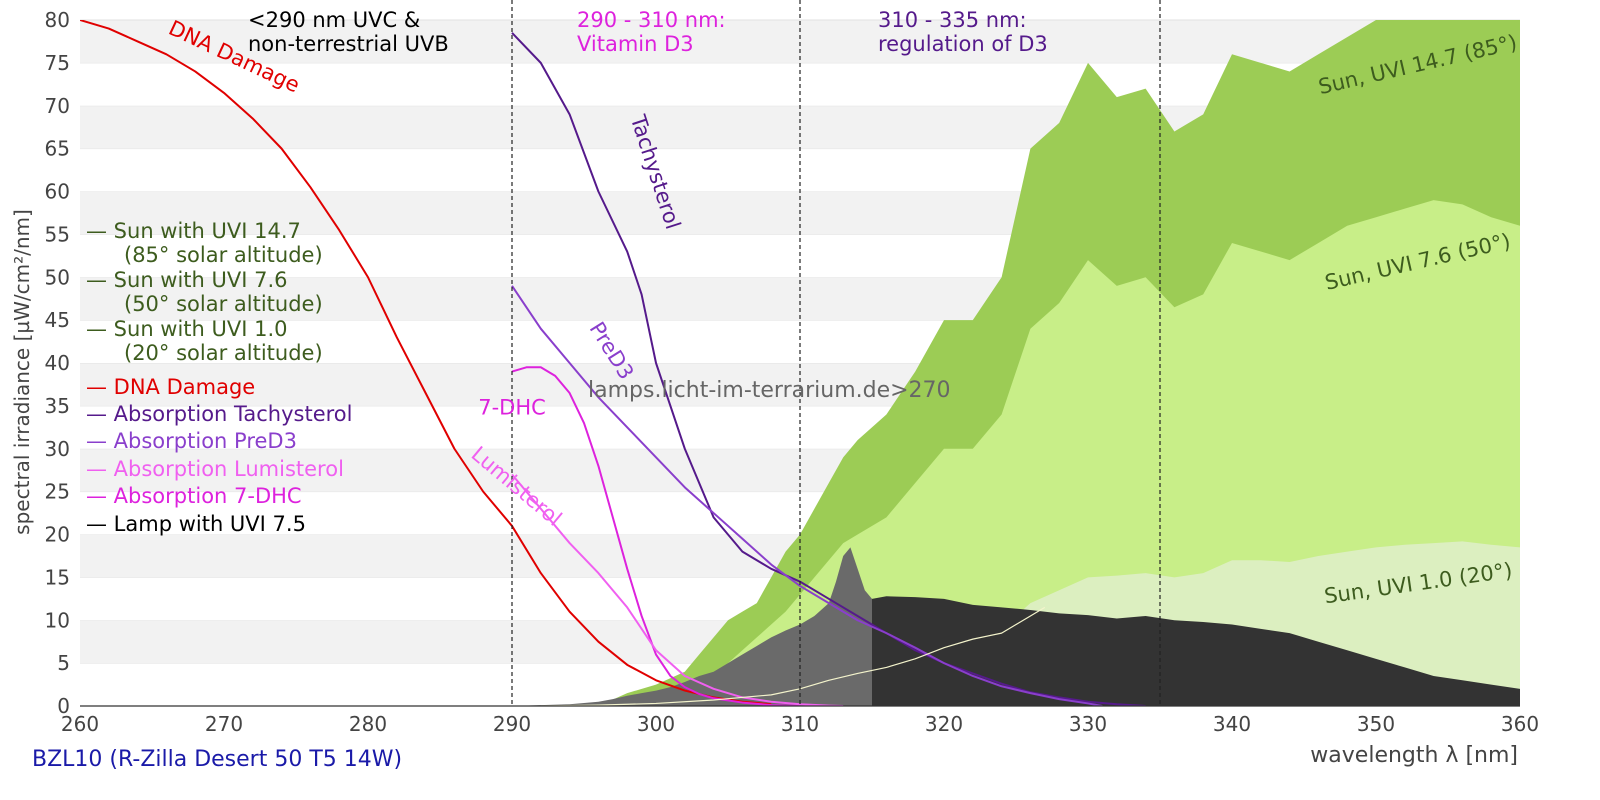 This screenshot has height=800, width=1600. I want to click on region-label-line: 290 - 310 nm:, so click(651, 20).